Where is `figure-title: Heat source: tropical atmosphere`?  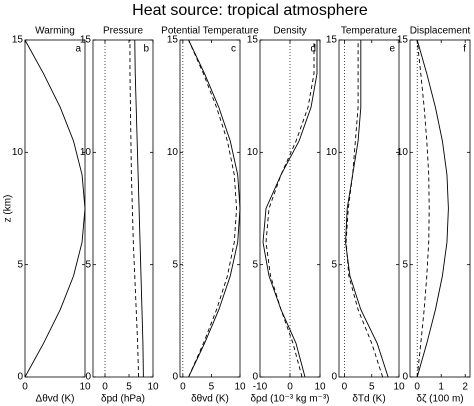 figure-title: Heat source: tropical atmosphere is located at coordinates (250, 10).